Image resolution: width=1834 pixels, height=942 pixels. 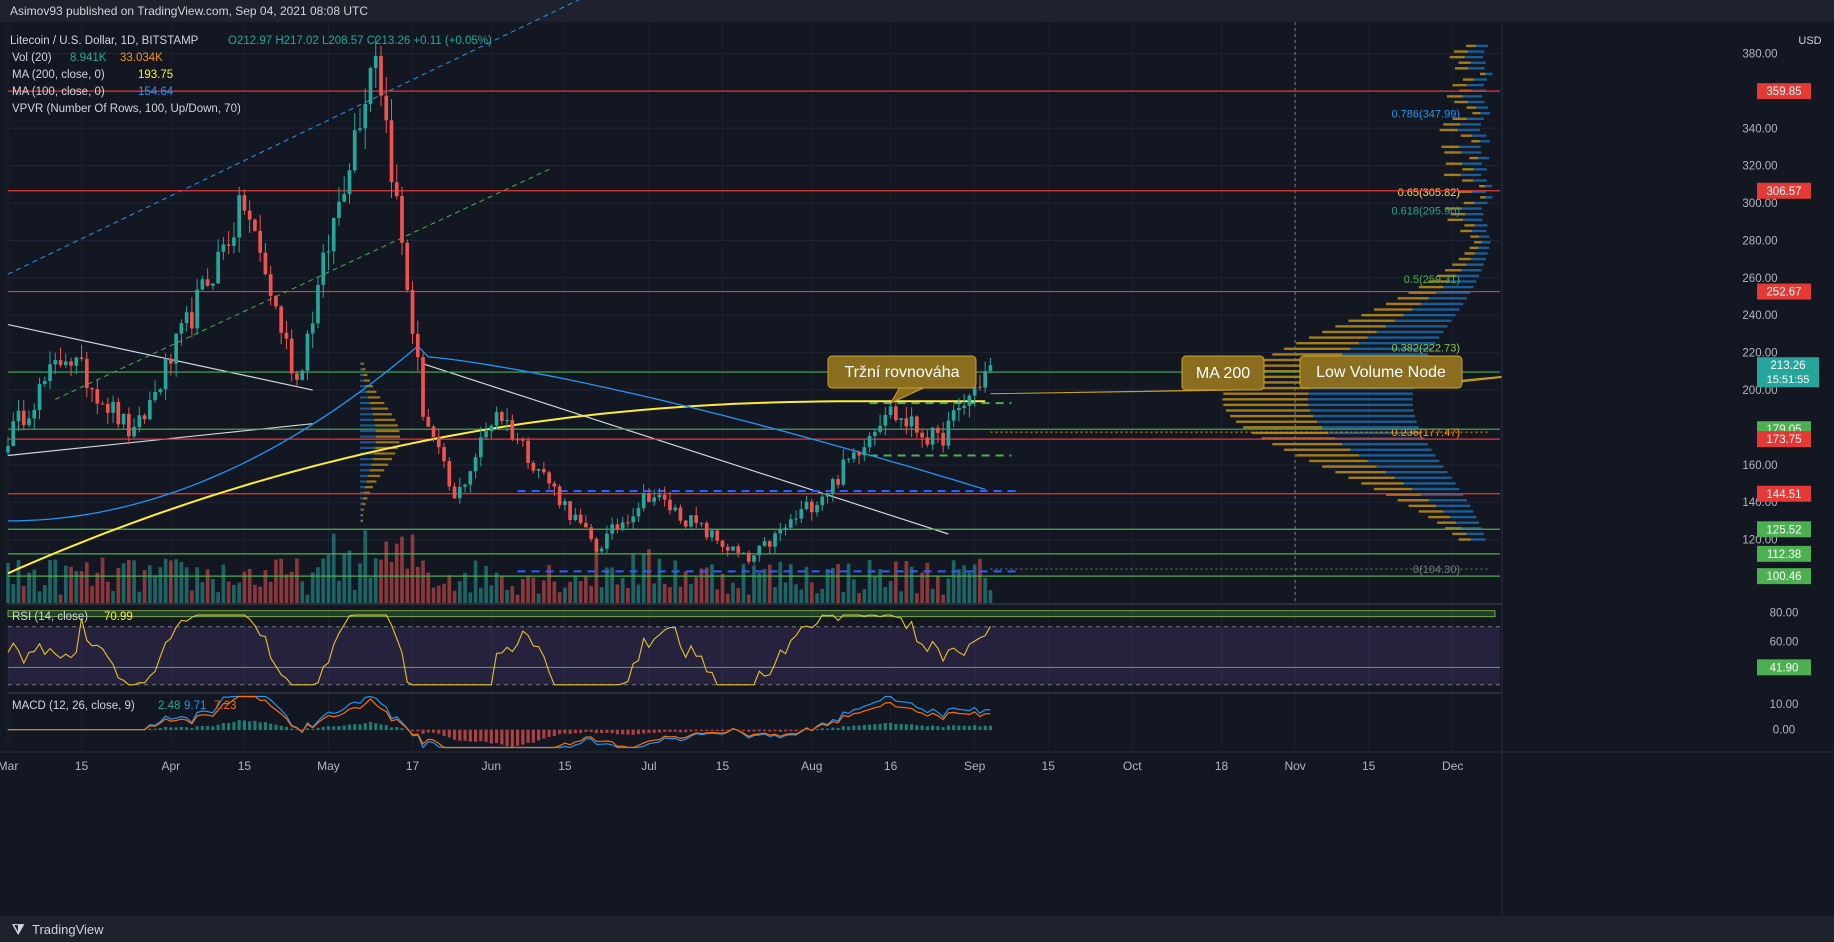 What do you see at coordinates (57, 929) in the screenshot?
I see `tradingview-logo: ⧩ TradingView` at bounding box center [57, 929].